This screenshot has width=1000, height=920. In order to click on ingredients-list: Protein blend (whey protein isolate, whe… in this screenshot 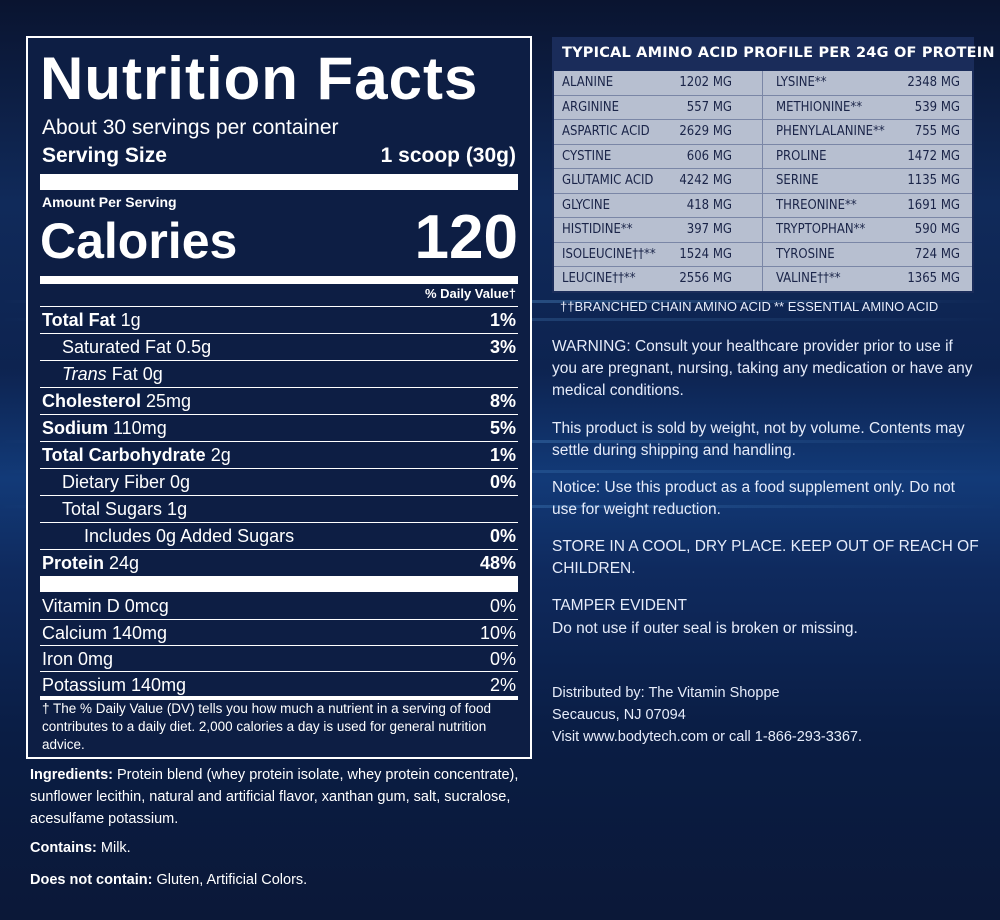, I will do `click(274, 797)`.